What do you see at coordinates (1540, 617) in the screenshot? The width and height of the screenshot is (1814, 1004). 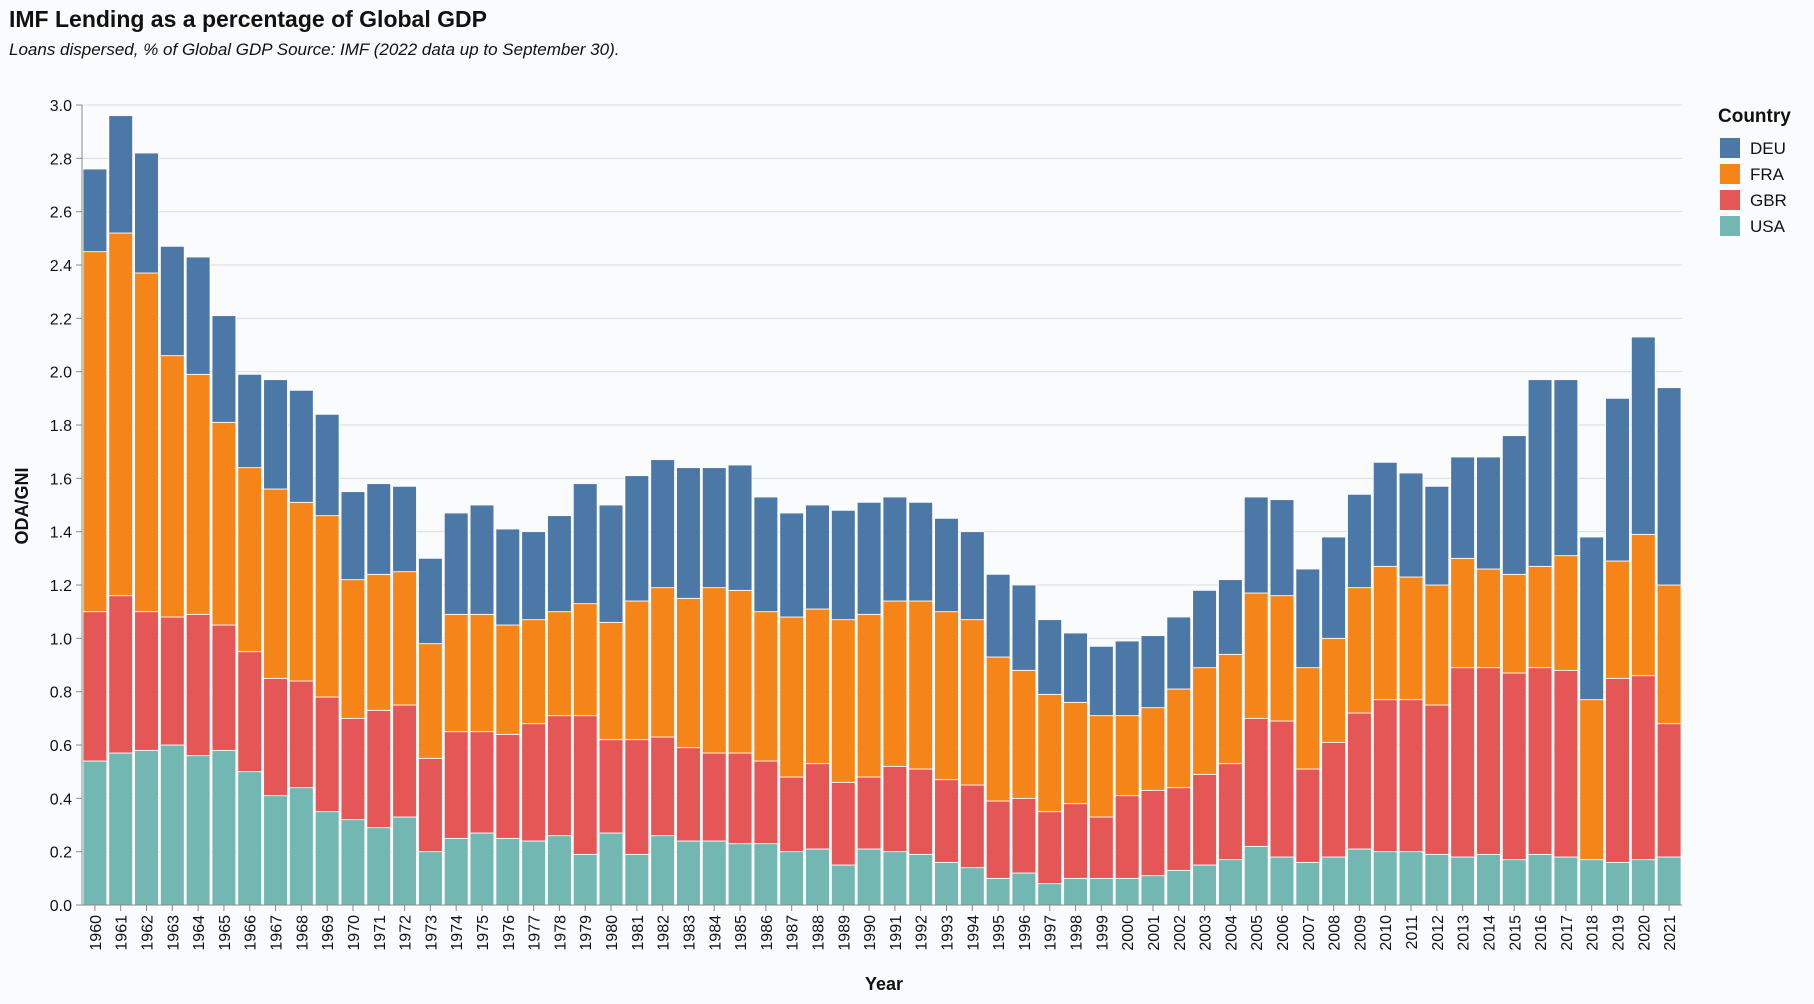 I see `bar-fra-2016` at bounding box center [1540, 617].